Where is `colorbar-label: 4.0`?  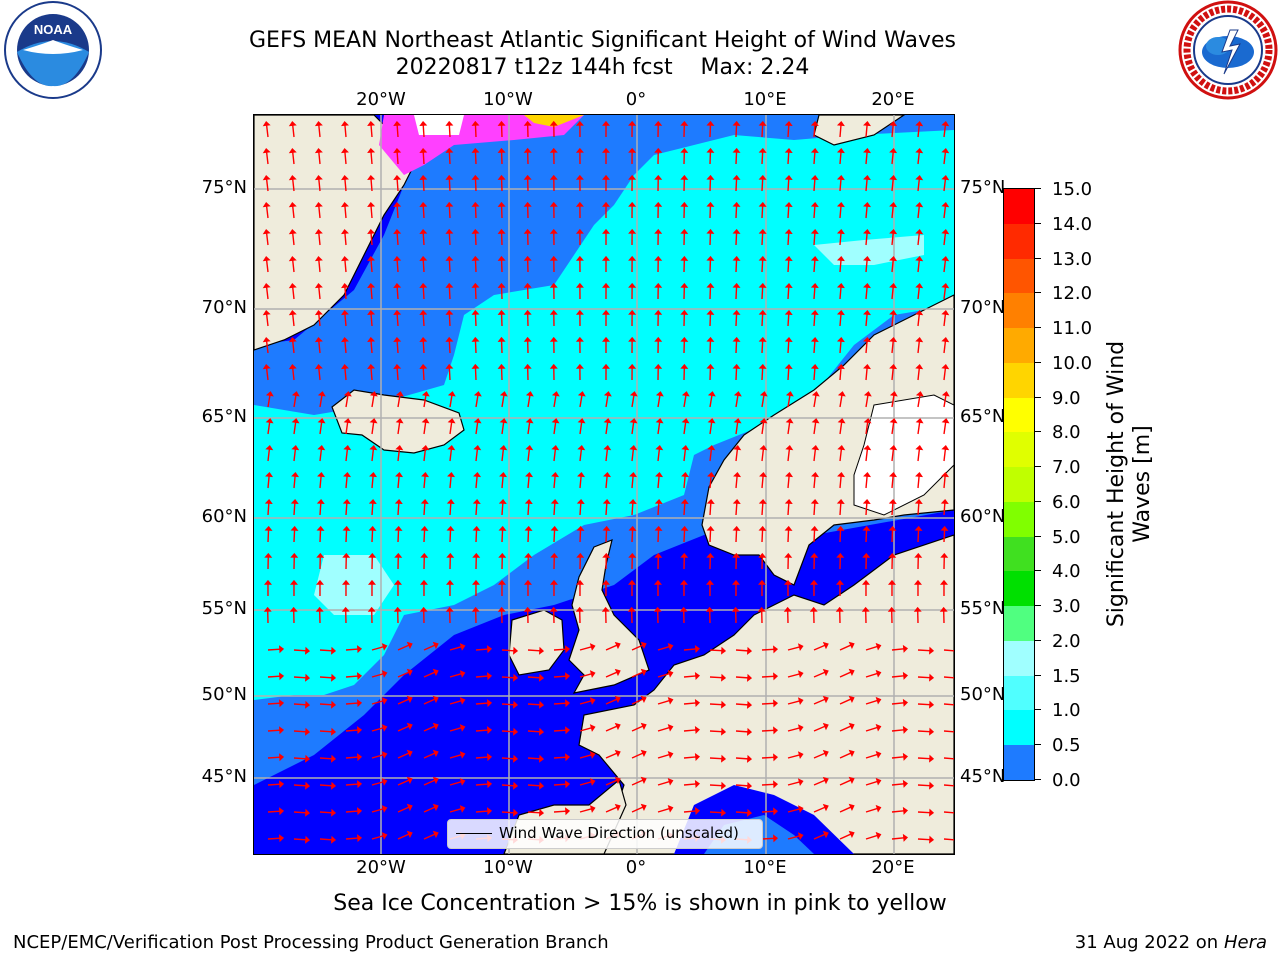
colorbar-label: 4.0 is located at coordinates (1066, 572).